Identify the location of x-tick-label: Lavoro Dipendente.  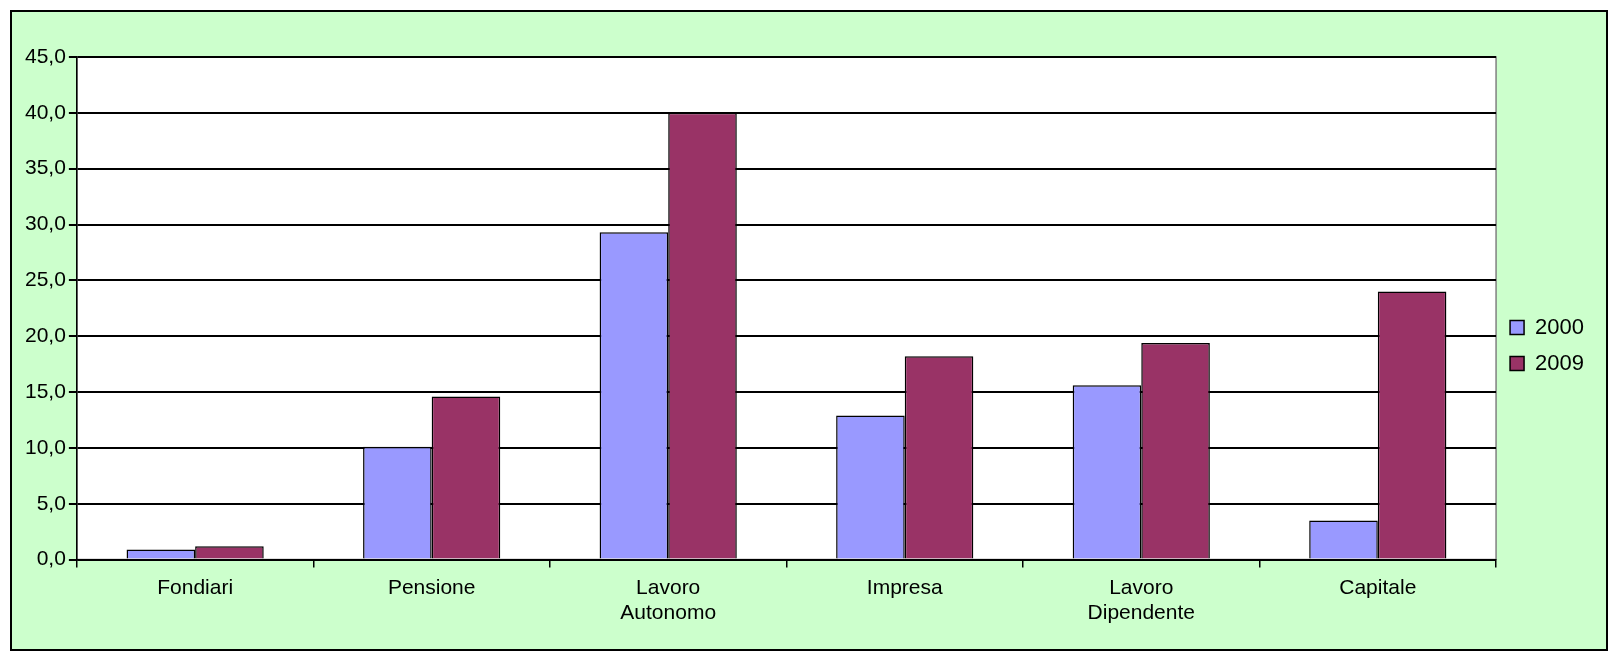
(1141, 599).